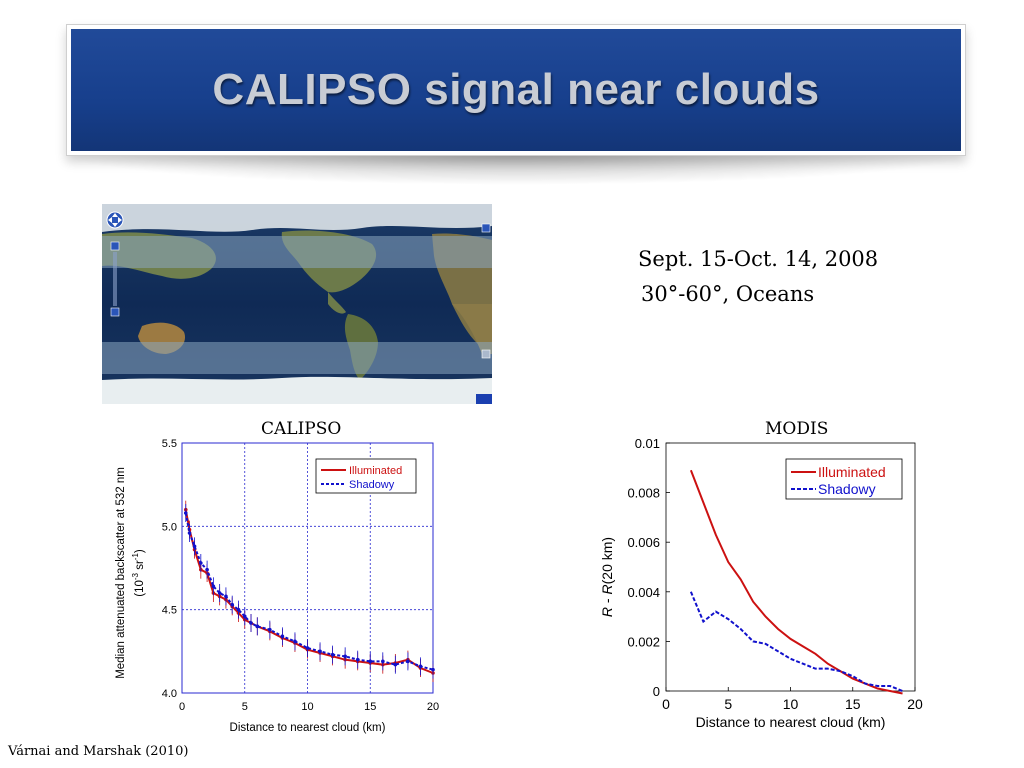 The height and width of the screenshot is (768, 1024). What do you see at coordinates (169, 527) in the screenshot?
I see `calipso-y-tick-label: 5.0` at bounding box center [169, 527].